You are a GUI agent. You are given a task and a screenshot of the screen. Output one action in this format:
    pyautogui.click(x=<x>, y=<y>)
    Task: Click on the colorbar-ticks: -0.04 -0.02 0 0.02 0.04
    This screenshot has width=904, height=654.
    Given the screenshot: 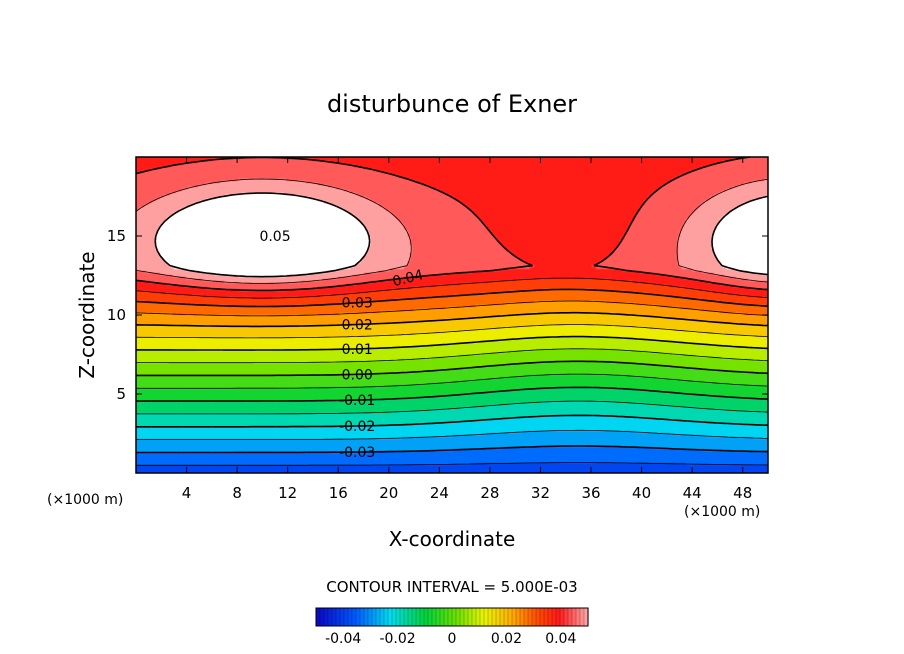 What is the action you would take?
    pyautogui.click(x=450, y=639)
    